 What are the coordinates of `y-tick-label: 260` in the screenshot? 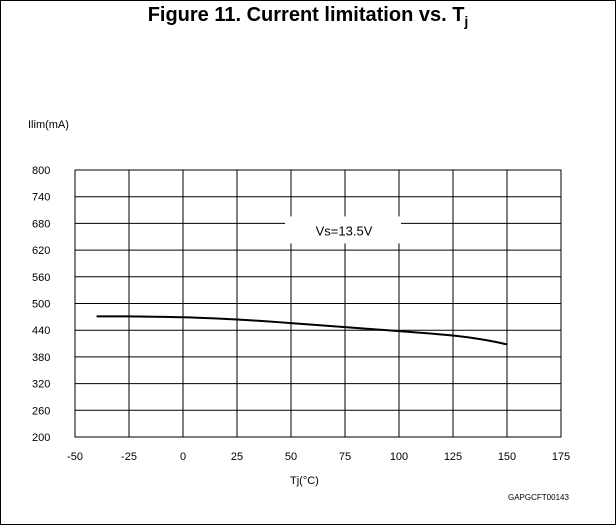 It's located at (41, 411).